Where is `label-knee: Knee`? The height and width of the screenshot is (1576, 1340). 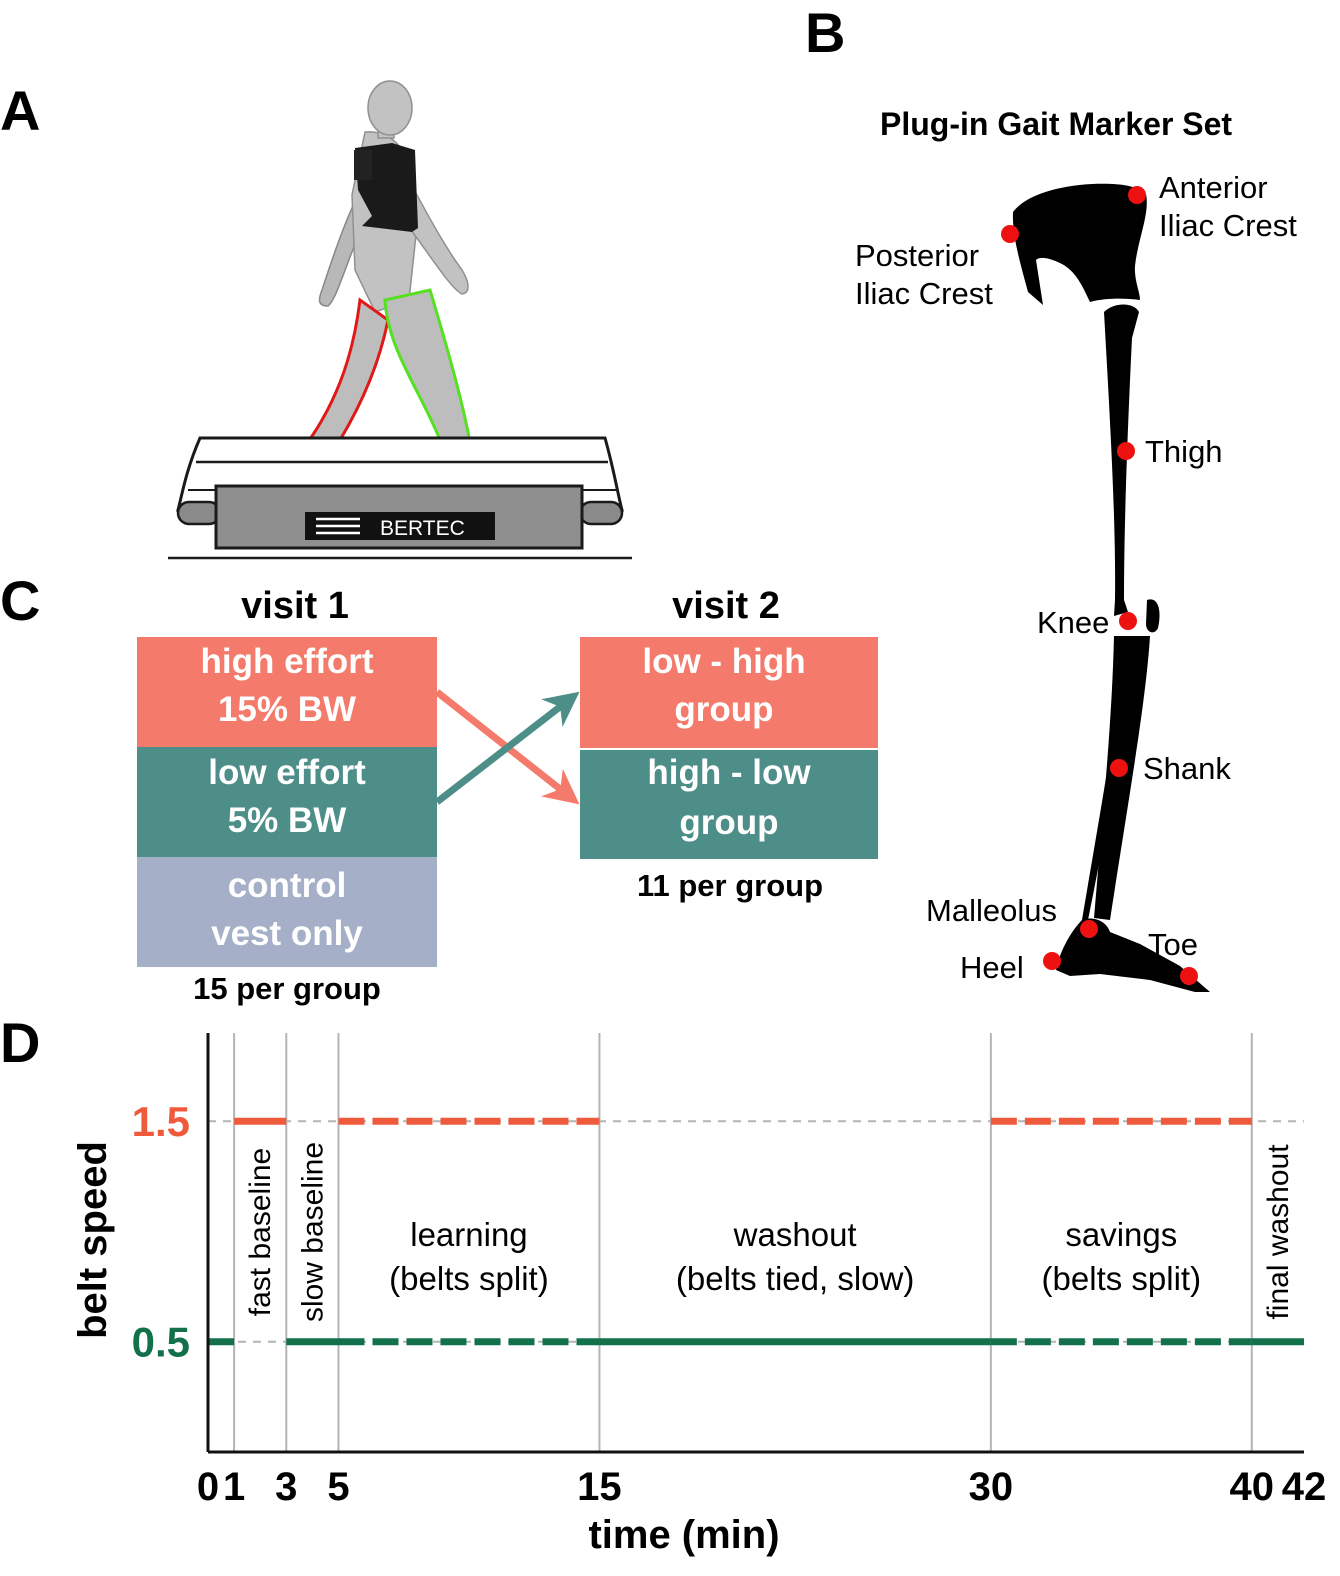 label-knee: Knee is located at coordinates (1073, 622).